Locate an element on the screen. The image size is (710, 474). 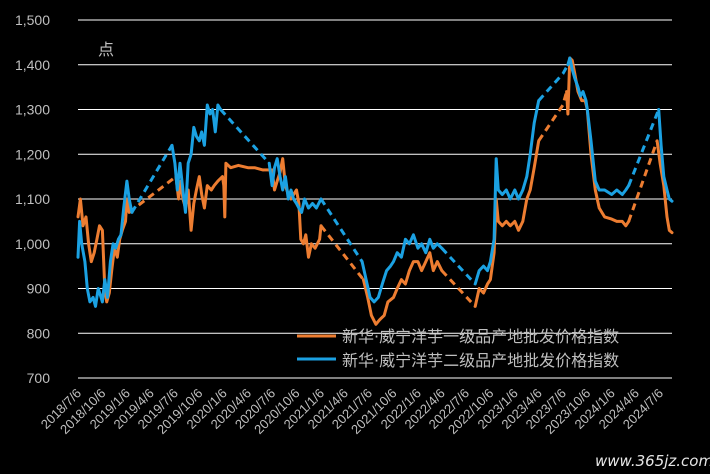
y-tick-label: 1,300 is located at coordinates (32, 110).